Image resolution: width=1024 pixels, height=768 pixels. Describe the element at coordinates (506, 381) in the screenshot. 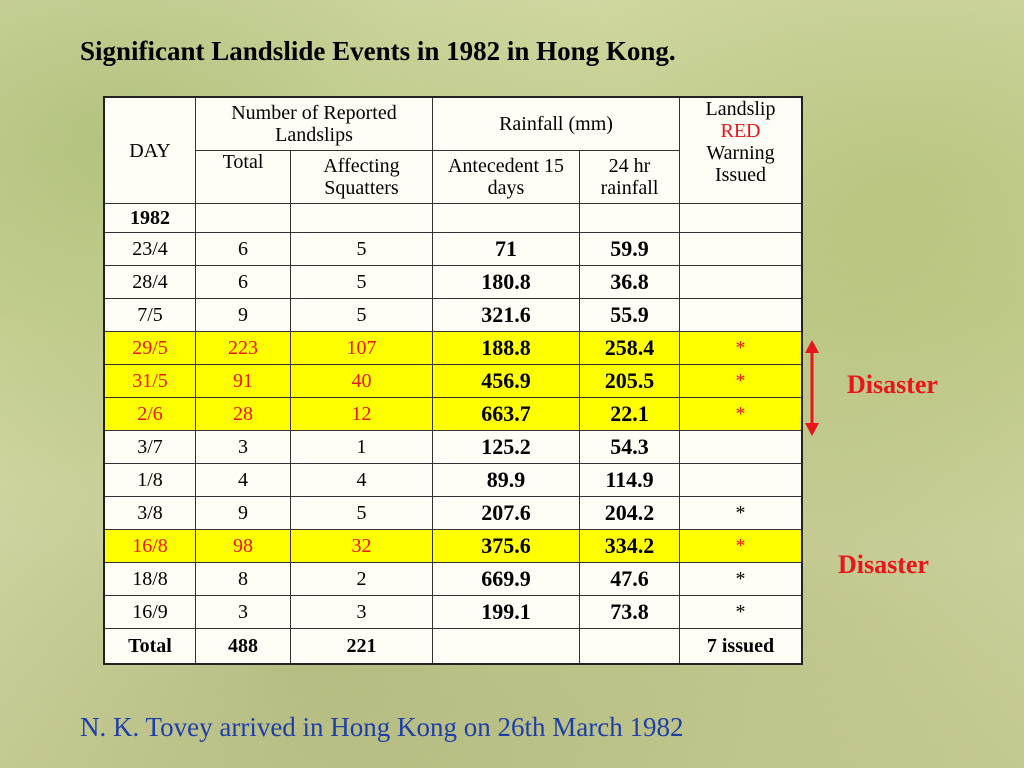

I see `cell-antecedent: 456.9` at that location.